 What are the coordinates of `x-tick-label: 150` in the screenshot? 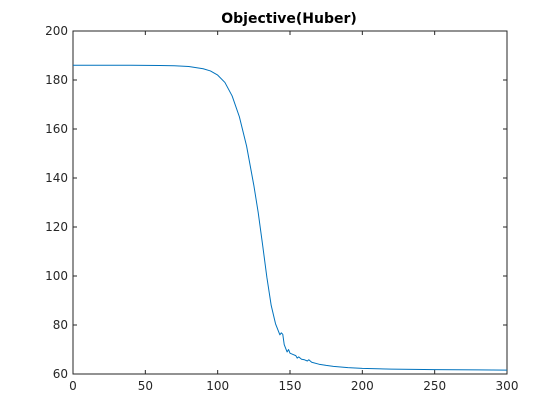 It's located at (290, 386).